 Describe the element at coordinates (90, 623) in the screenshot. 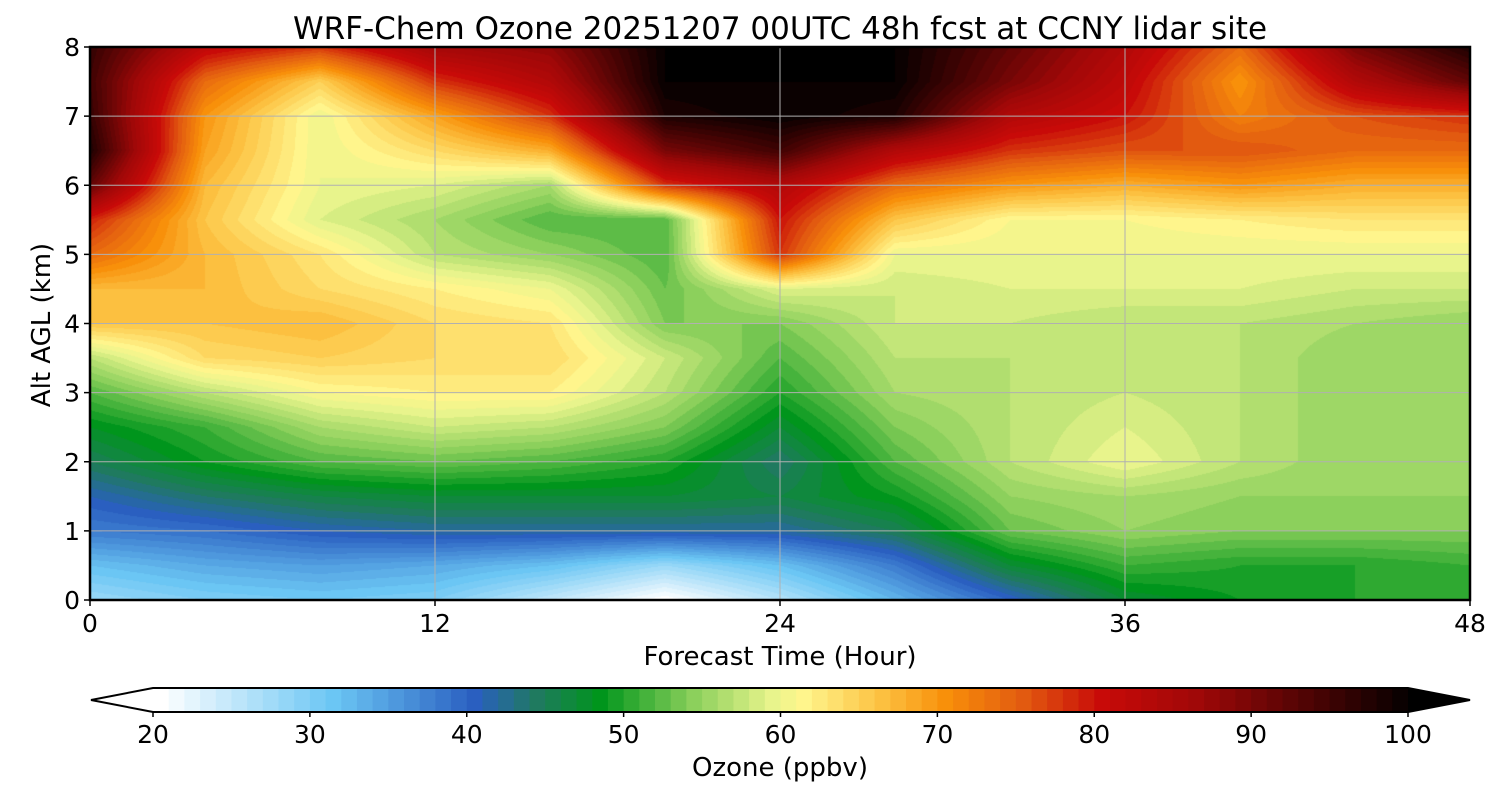

I see `x-tick-label: 0` at that location.